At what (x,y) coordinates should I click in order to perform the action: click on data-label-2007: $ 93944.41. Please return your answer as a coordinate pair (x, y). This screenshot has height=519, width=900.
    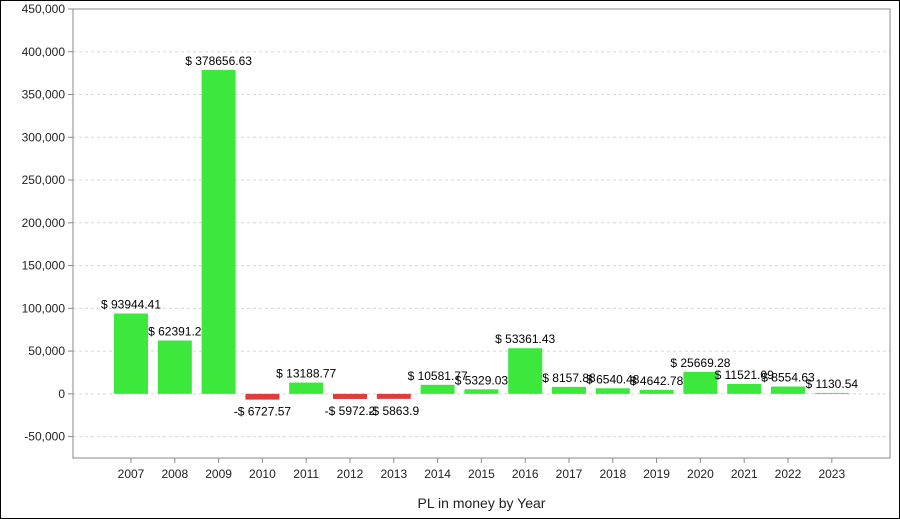
    Looking at the image, I should click on (131, 305).